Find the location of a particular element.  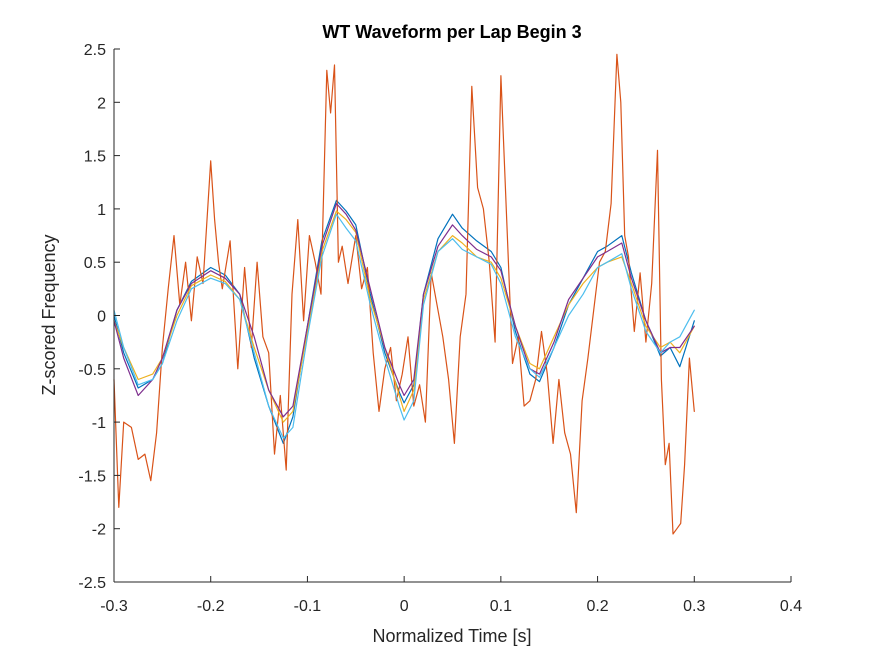

y-tick-label: -2 is located at coordinates (99, 530).